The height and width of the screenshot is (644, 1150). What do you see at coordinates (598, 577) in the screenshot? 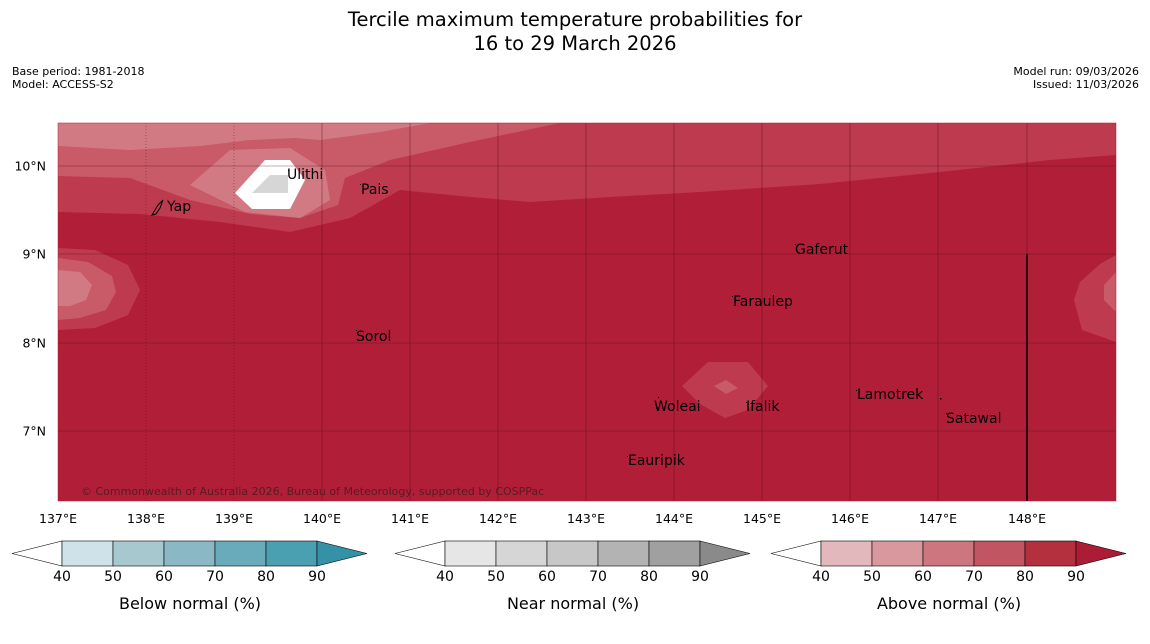
I see `cb-near-tick-70: 70` at bounding box center [598, 577].